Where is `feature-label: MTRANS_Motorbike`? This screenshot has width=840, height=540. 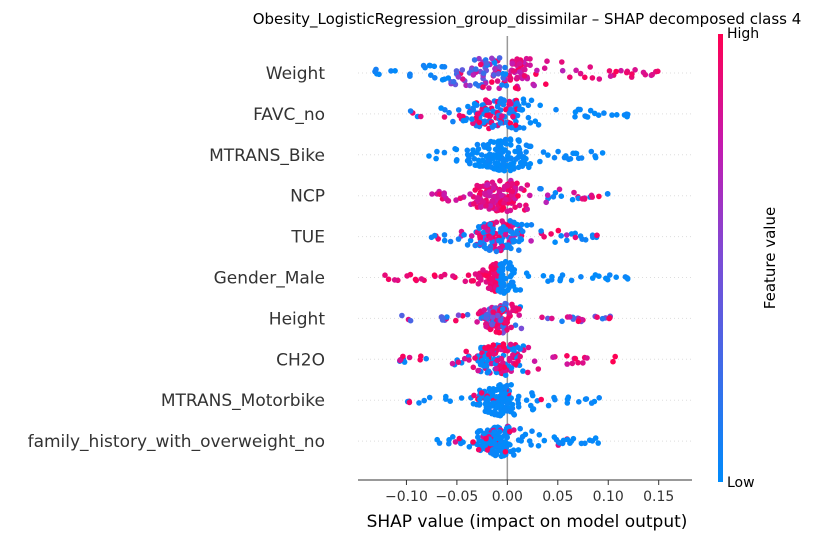
feature-label: MTRANS_Motorbike is located at coordinates (243, 401).